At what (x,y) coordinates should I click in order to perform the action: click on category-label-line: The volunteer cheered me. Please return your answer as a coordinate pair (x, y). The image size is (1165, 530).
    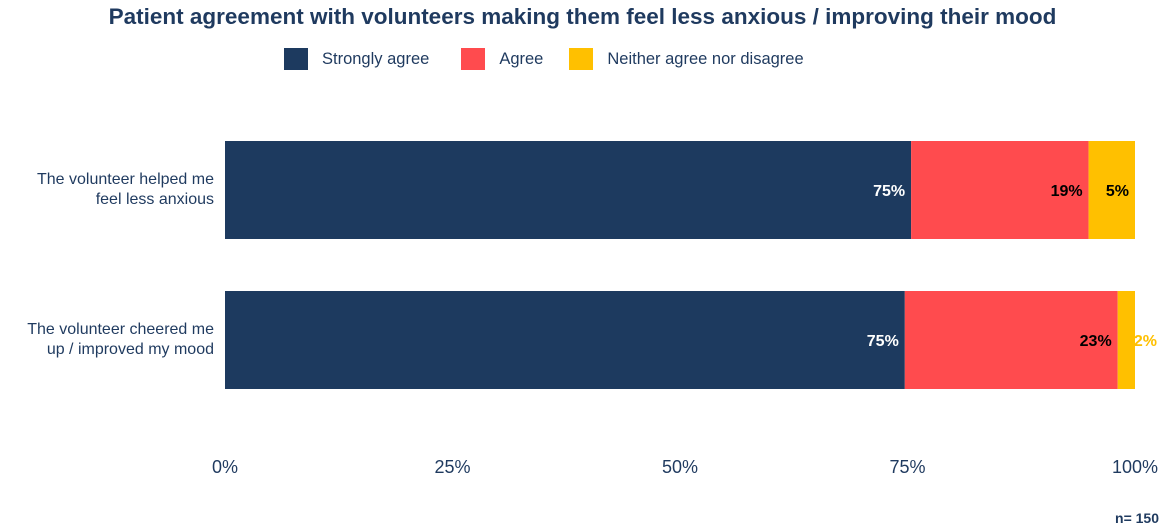
    Looking at the image, I should click on (120, 329).